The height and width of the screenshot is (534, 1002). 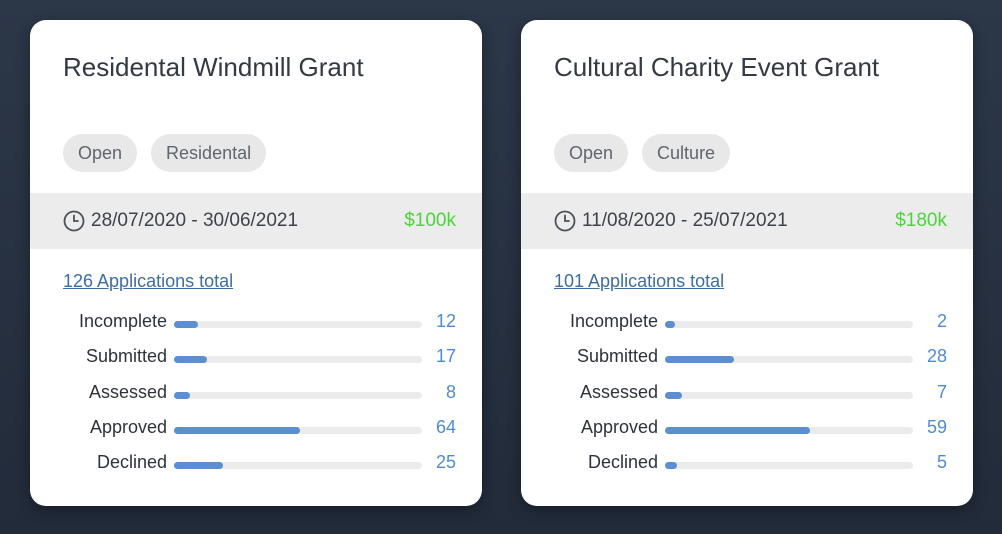 I want to click on card-title: Residental Windmill Grant, so click(x=213, y=67).